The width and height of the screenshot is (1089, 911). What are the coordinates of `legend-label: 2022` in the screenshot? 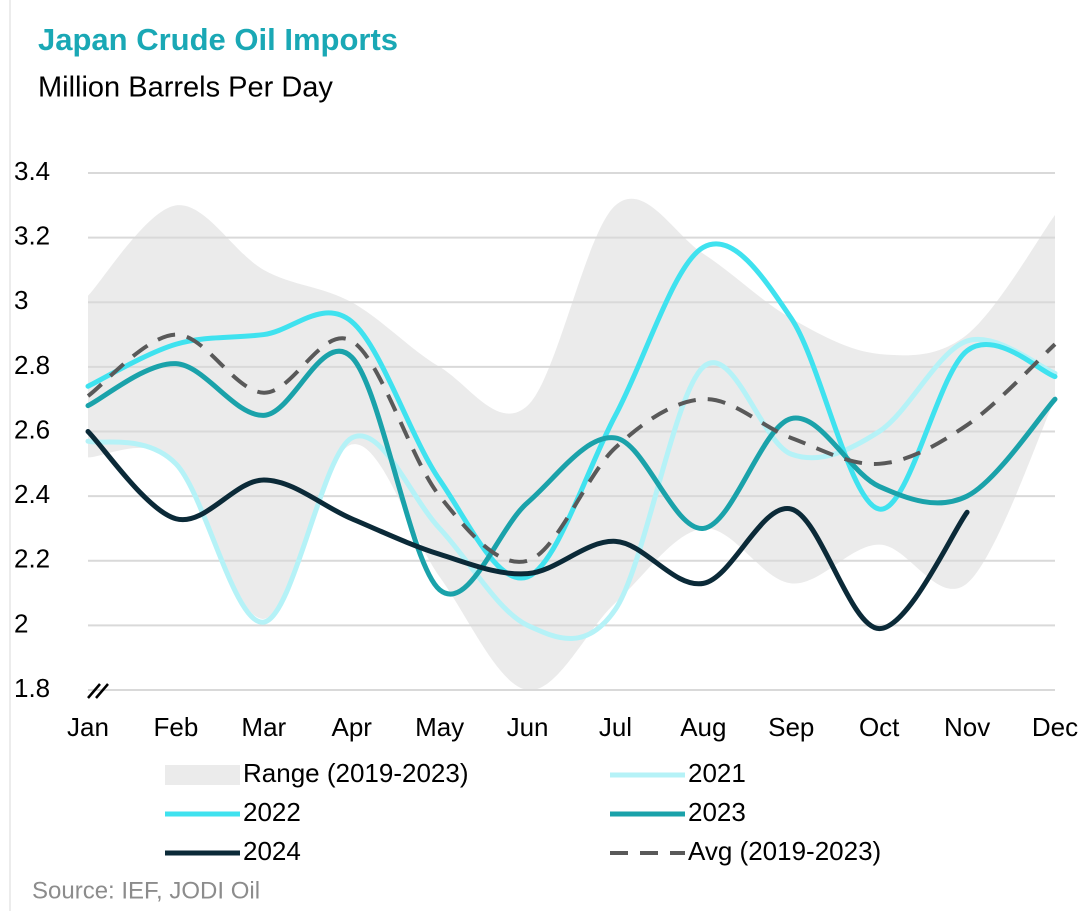 It's located at (272, 812).